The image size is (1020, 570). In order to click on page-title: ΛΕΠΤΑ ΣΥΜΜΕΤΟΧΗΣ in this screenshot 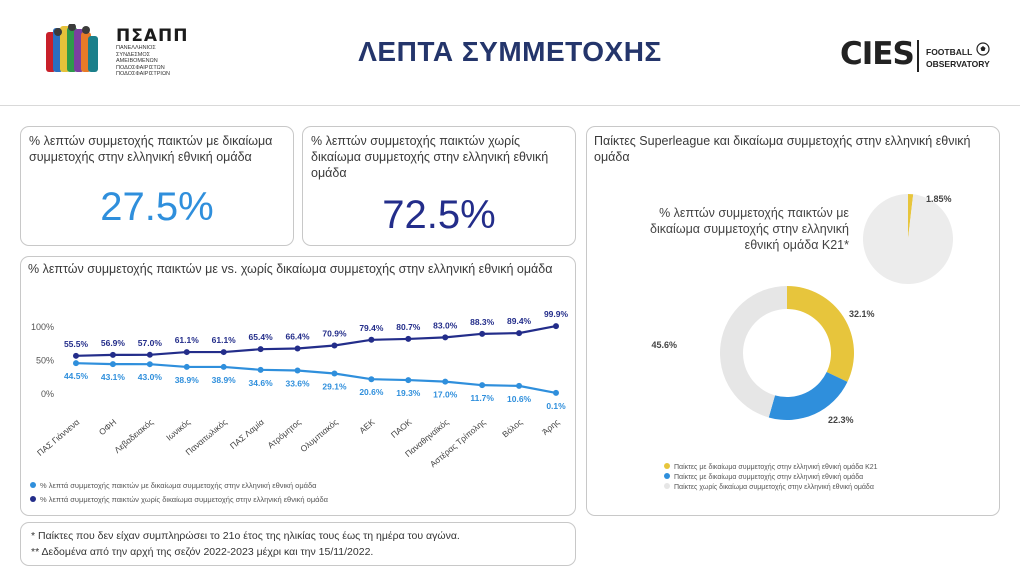, I will do `click(510, 51)`.